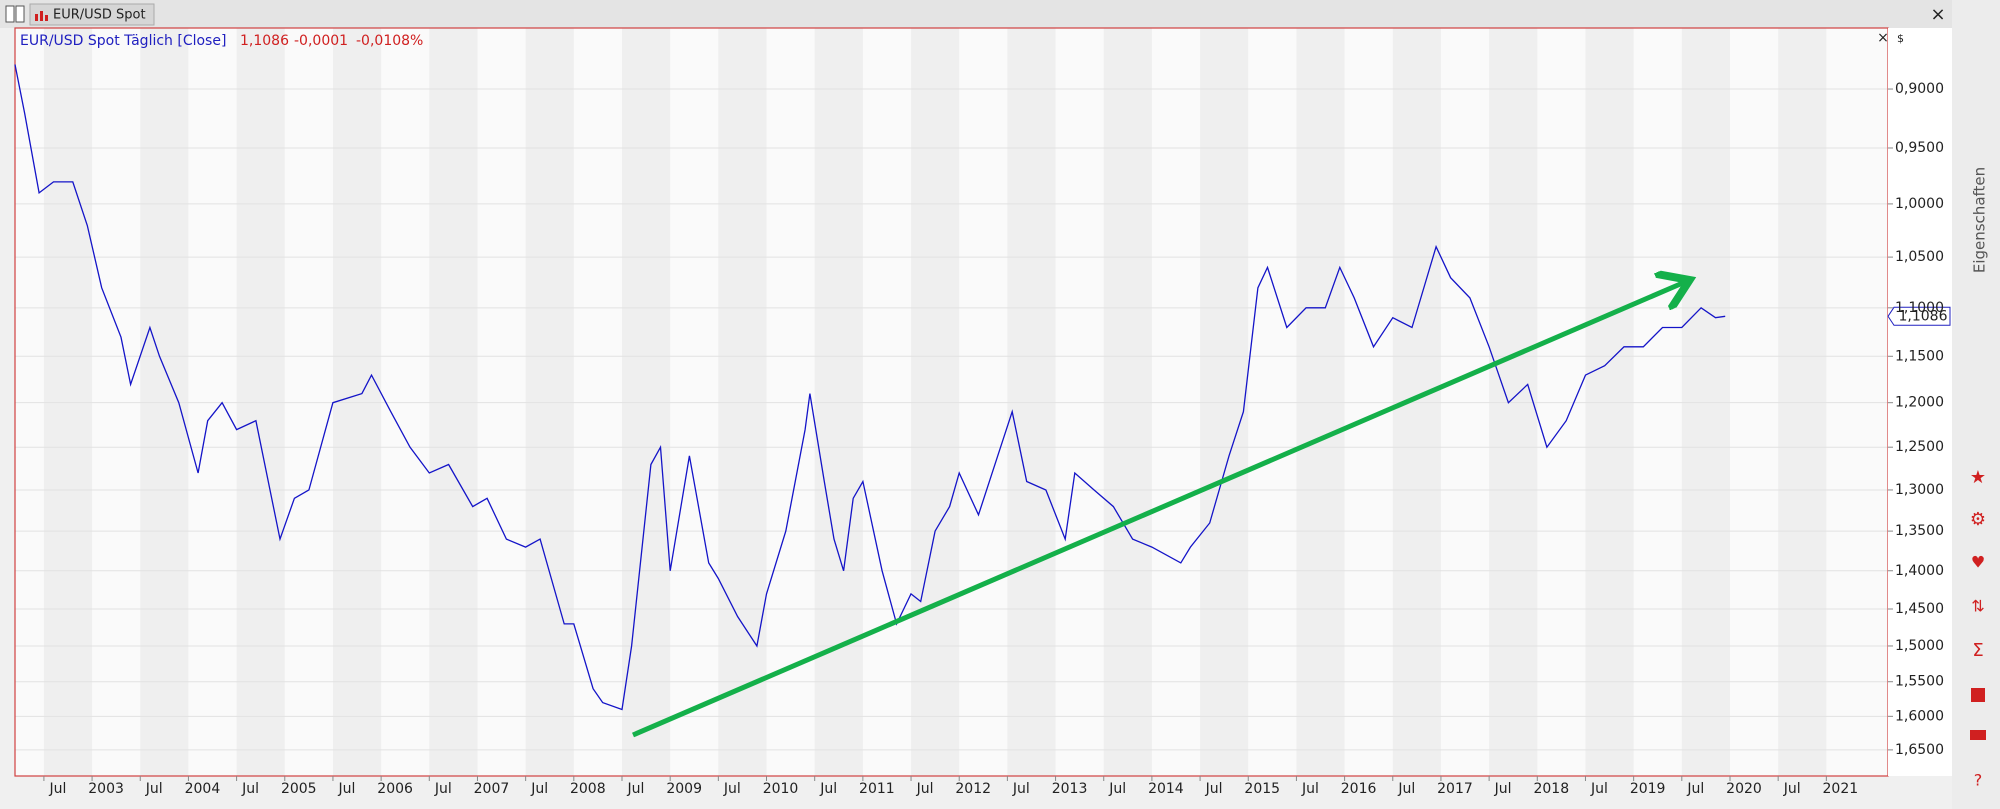 The width and height of the screenshot is (2000, 809). Describe the element at coordinates (1919, 490) in the screenshot. I see `y-tick-label: 1,3000` at that location.